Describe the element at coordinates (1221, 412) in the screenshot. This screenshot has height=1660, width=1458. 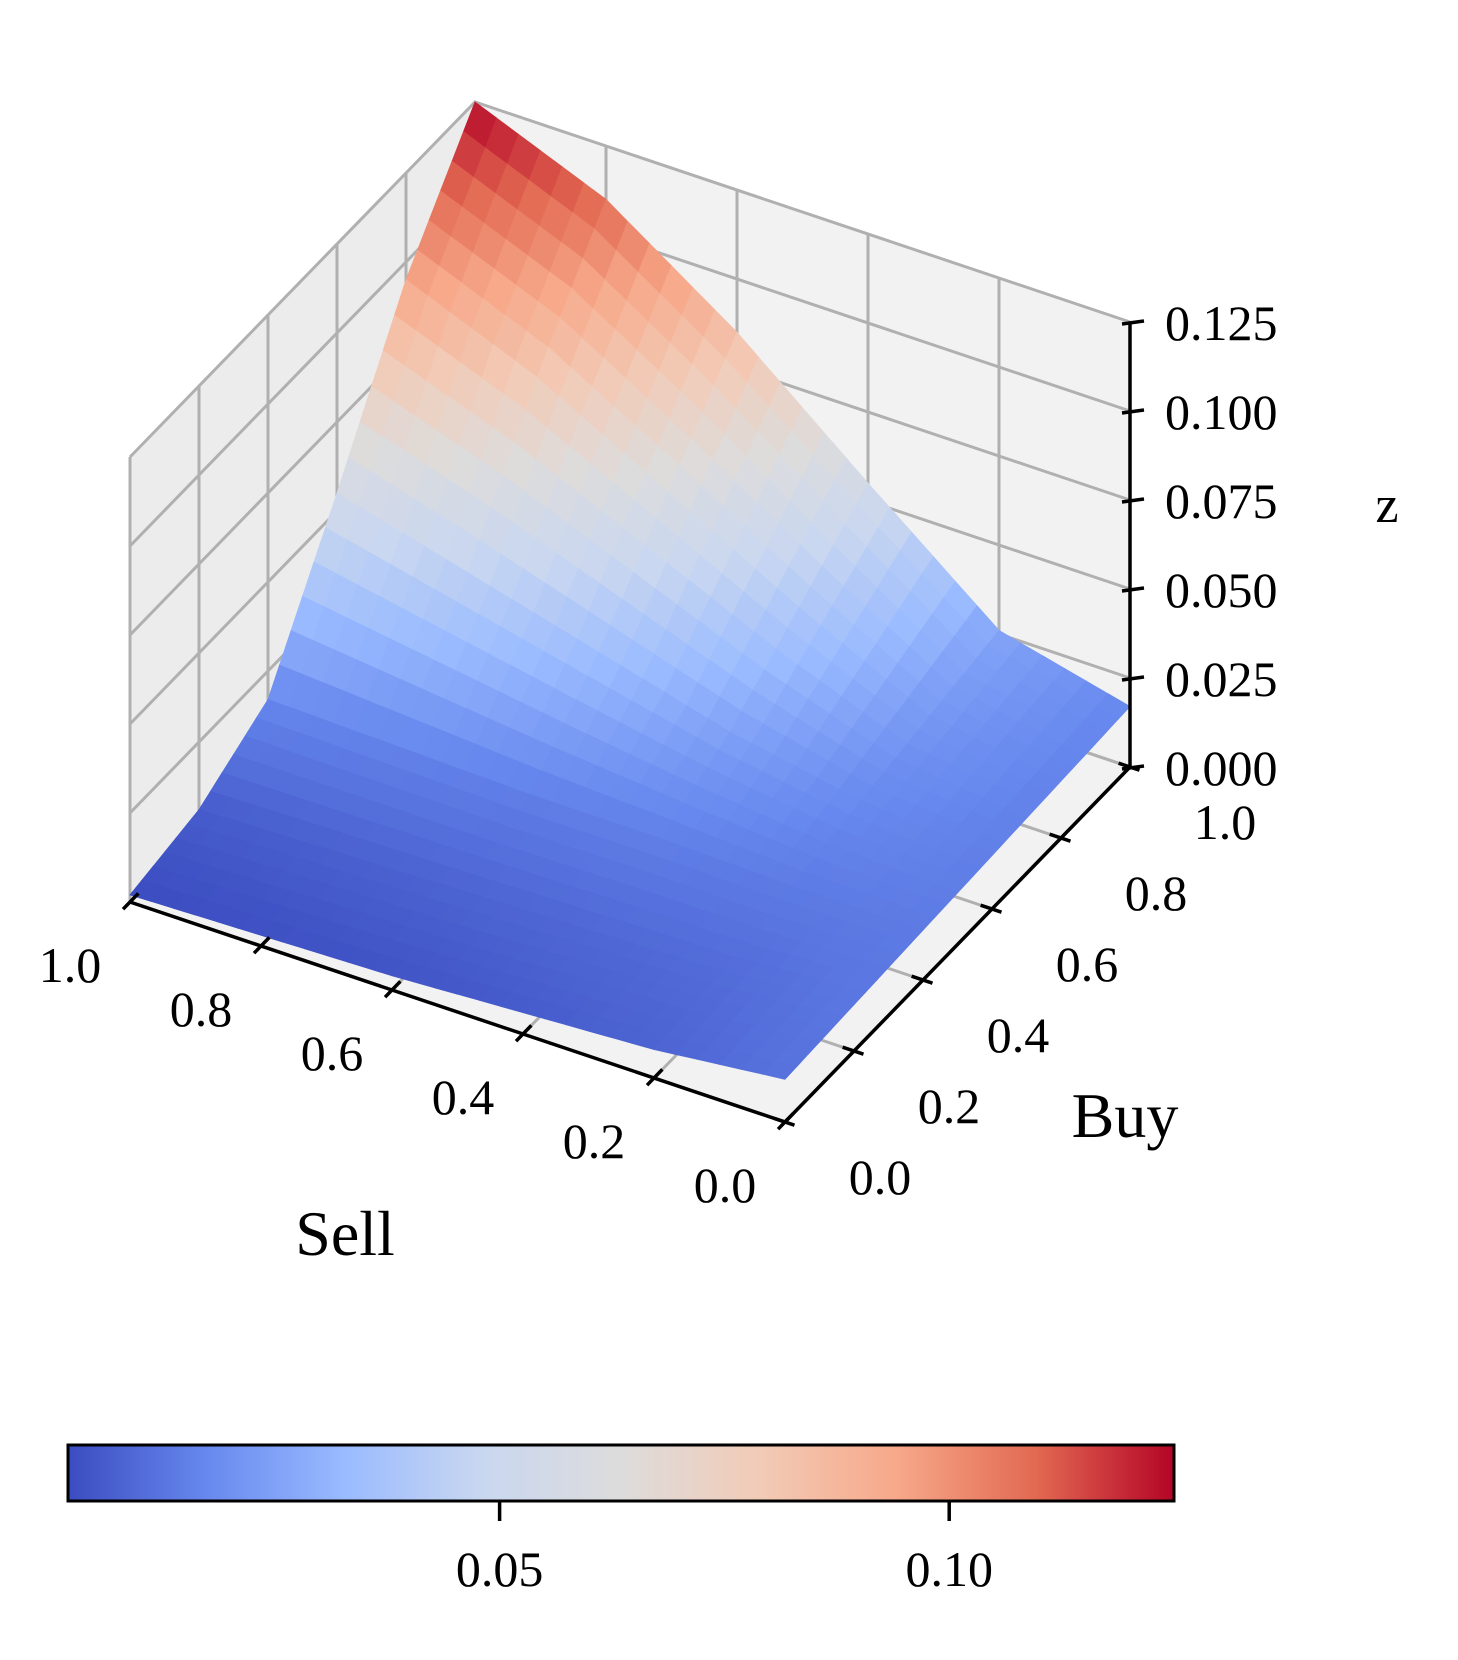
I see `z-tick-label: 0.100` at that location.